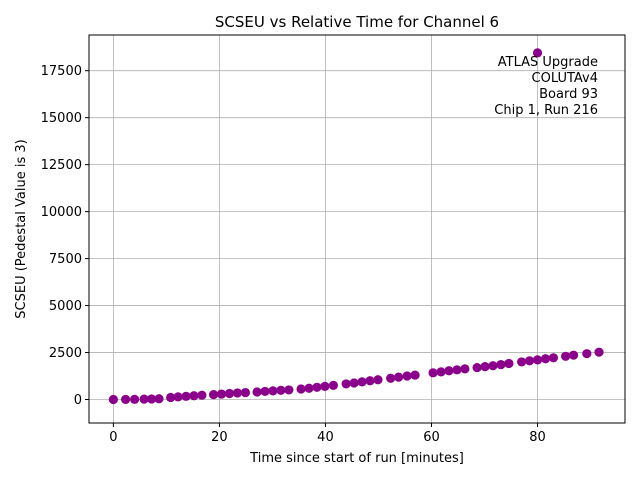 The height and width of the screenshot is (480, 640). Describe the element at coordinates (65, 259) in the screenshot. I see `y-tick-label: 7500` at that location.